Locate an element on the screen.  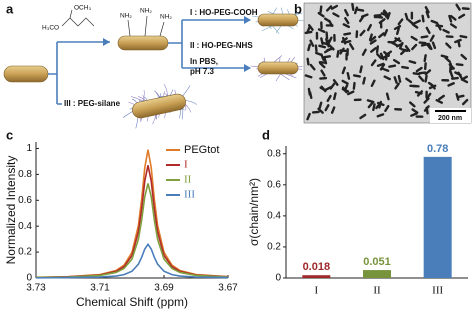
series-line is located at coordinates (132, 231).